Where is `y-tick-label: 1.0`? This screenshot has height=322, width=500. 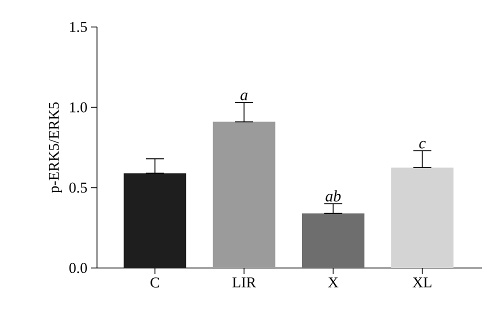
y-tick-label: 1.0 is located at coordinates (78, 107).